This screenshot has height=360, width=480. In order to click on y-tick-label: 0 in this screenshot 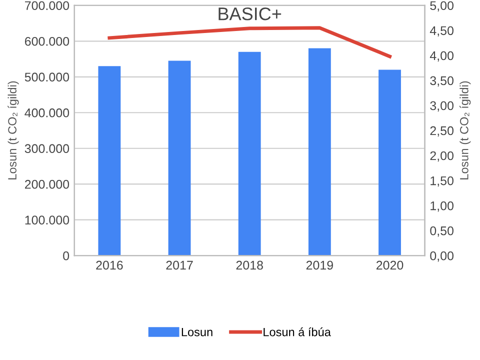, I will do `click(66, 255)`.